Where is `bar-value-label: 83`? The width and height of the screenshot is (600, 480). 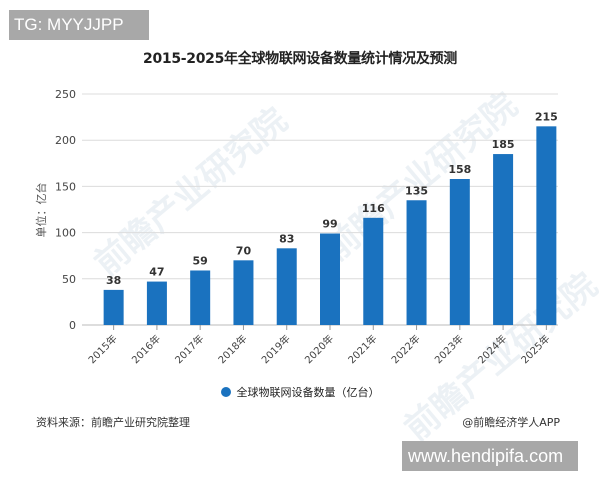 bar-value-label: 83 is located at coordinates (286, 238).